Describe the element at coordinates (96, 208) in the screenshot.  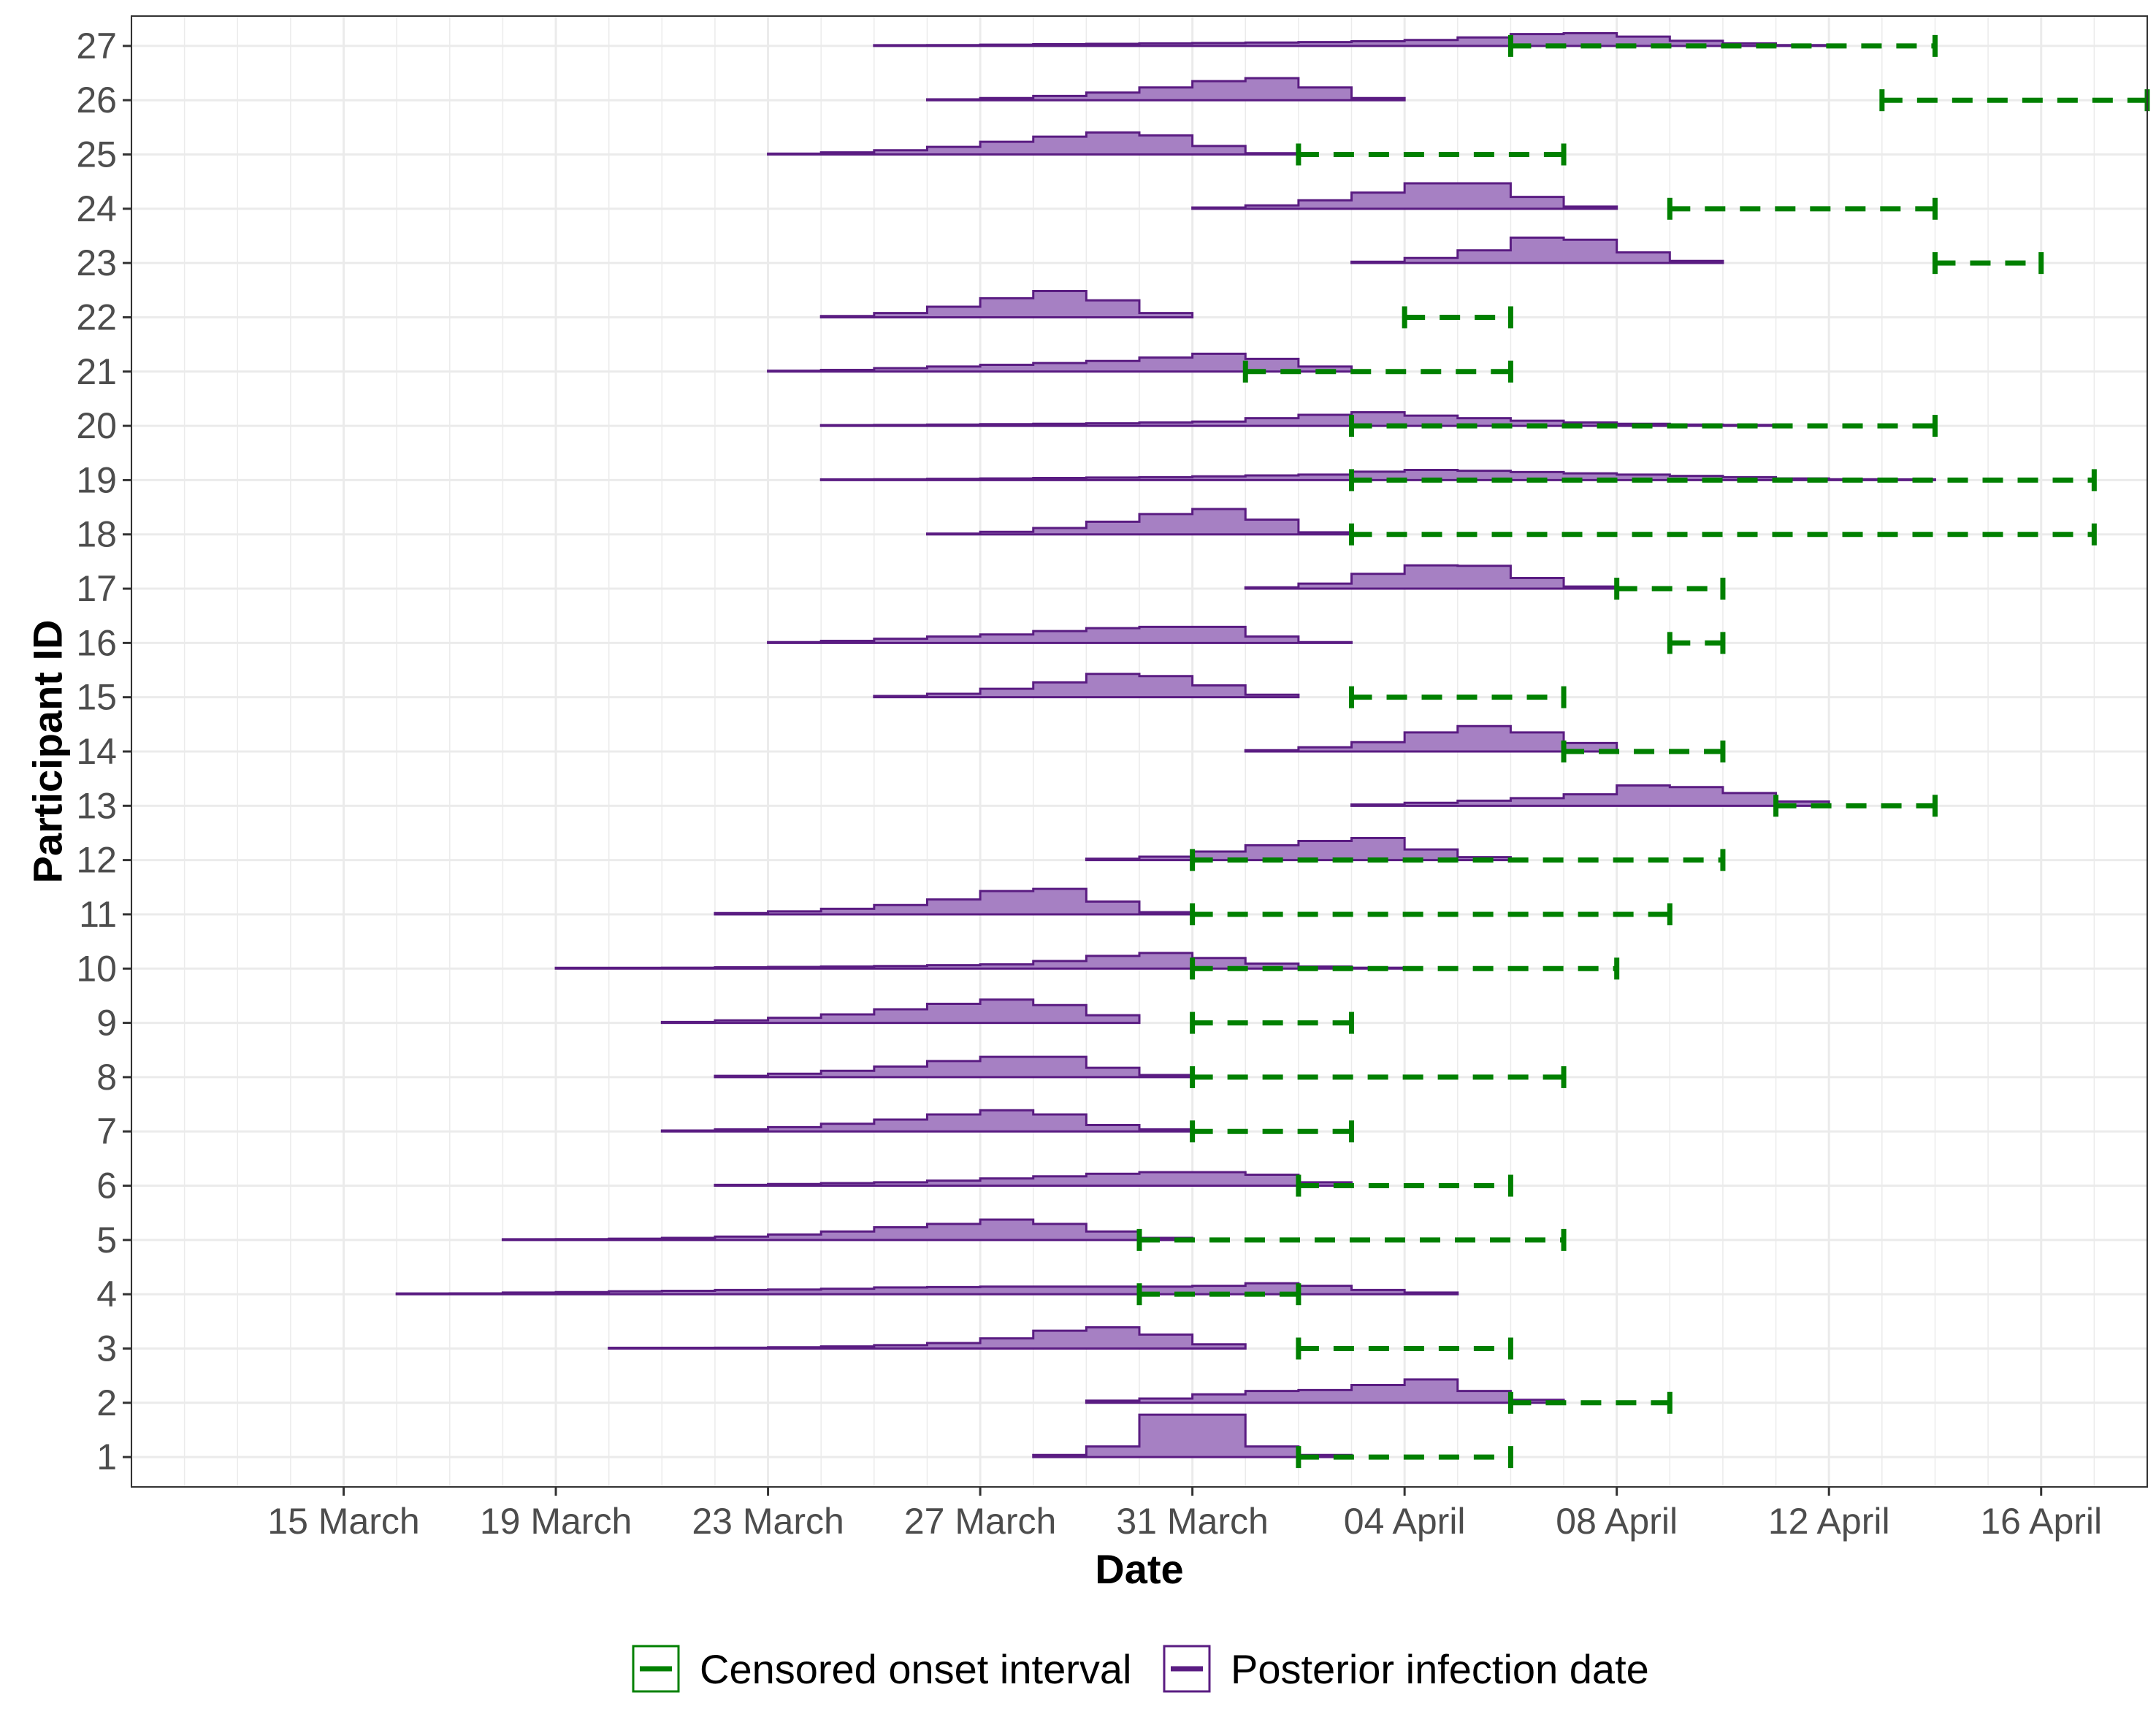
I see `y-tick-label: 24` at that location.